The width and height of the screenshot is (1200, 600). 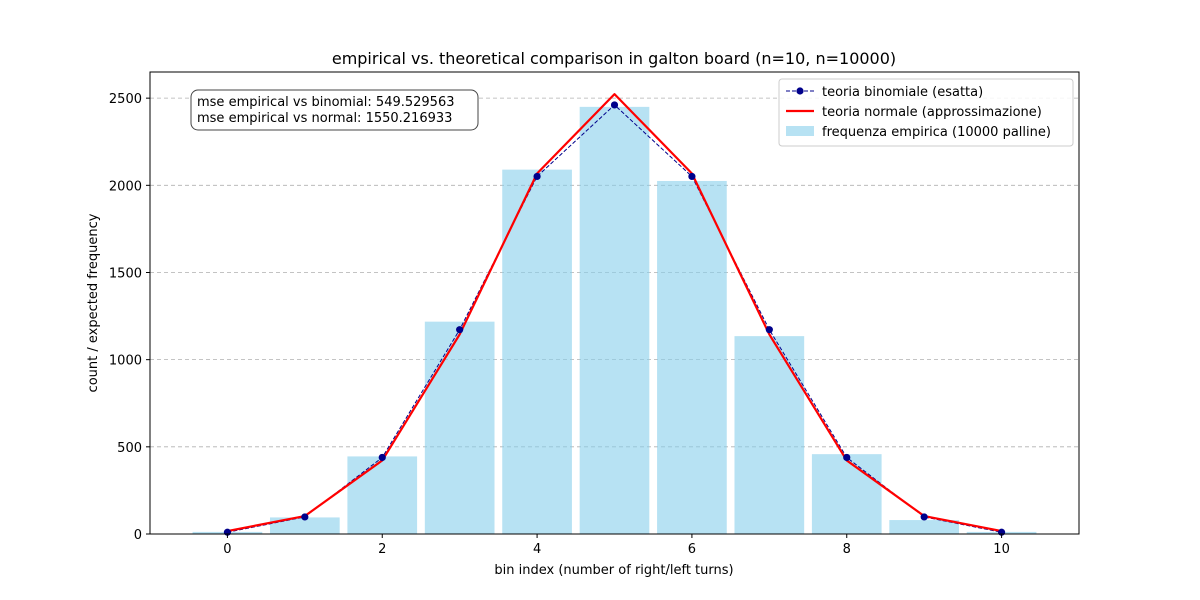 What do you see at coordinates (902, 92) in the screenshot?
I see `legend-binomial-label: teoria binomiale (esatta)` at bounding box center [902, 92].